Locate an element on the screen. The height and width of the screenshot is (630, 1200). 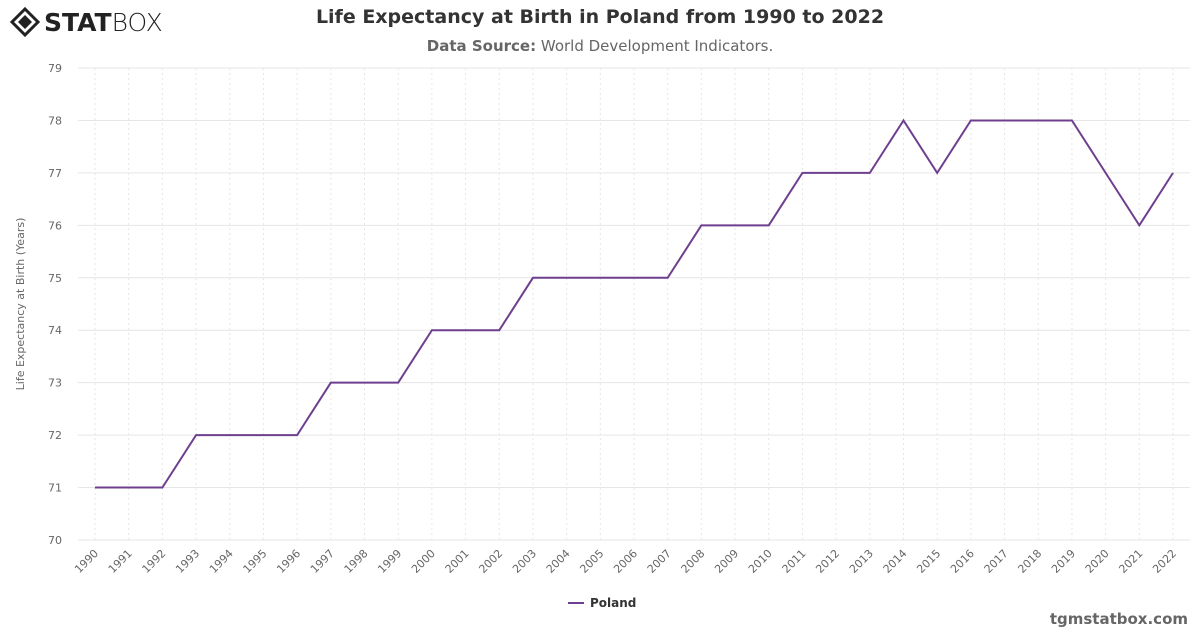
x-tick-label: 1993 is located at coordinates (187, 561).